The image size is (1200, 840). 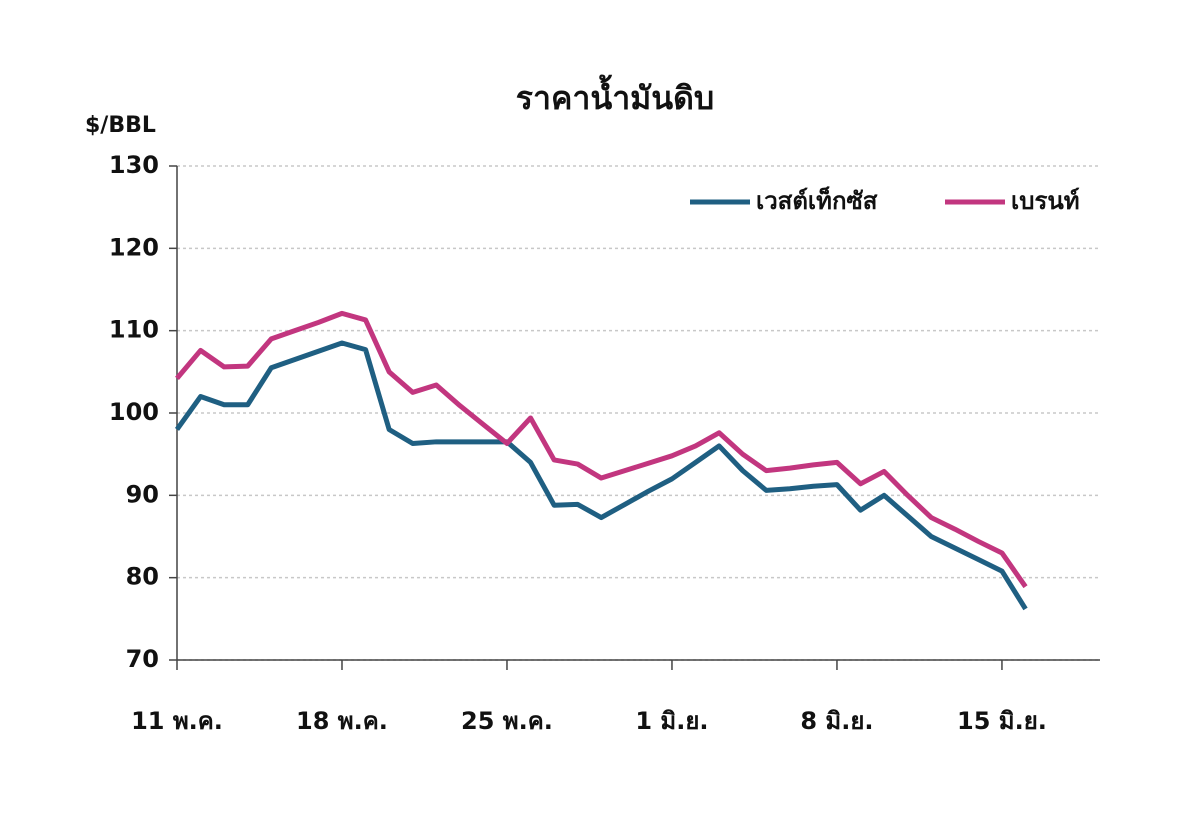 I want to click on x-tick-label: 11 พ.ค., so click(x=177, y=721).